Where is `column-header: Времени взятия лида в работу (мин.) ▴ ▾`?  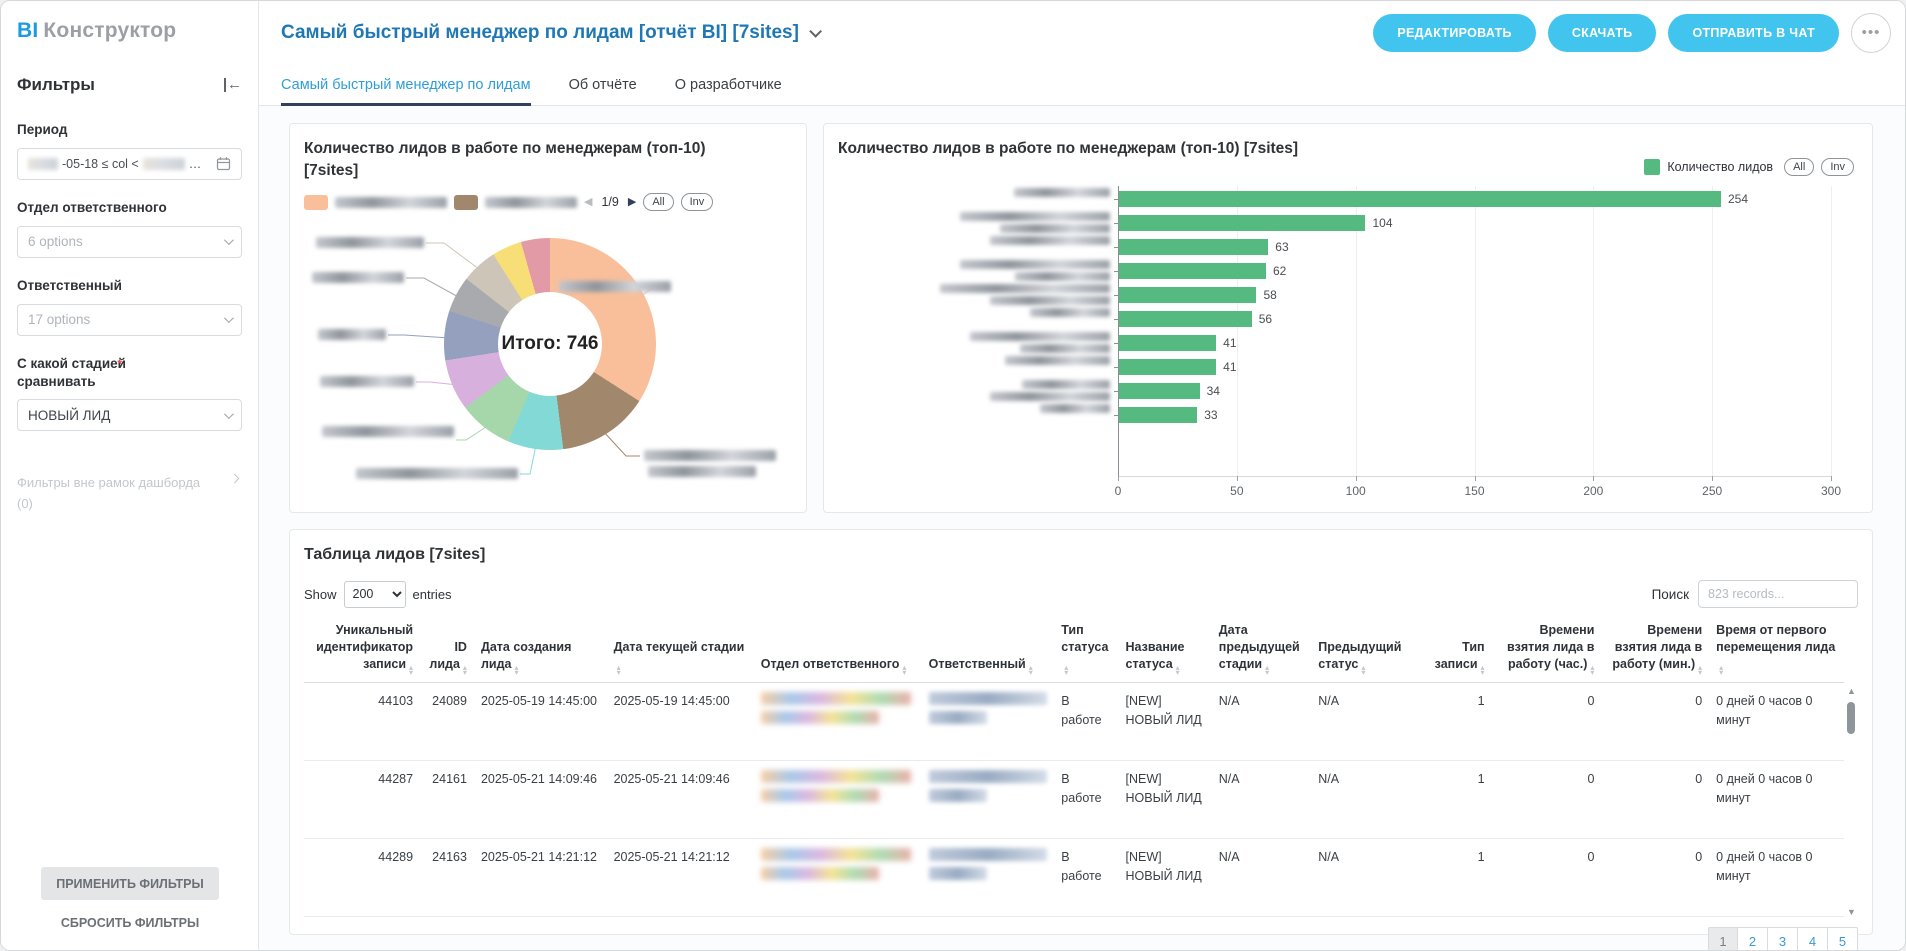
column-header: Времени взятия лида в работу (мин.) ▴ ▾ is located at coordinates (1655, 651).